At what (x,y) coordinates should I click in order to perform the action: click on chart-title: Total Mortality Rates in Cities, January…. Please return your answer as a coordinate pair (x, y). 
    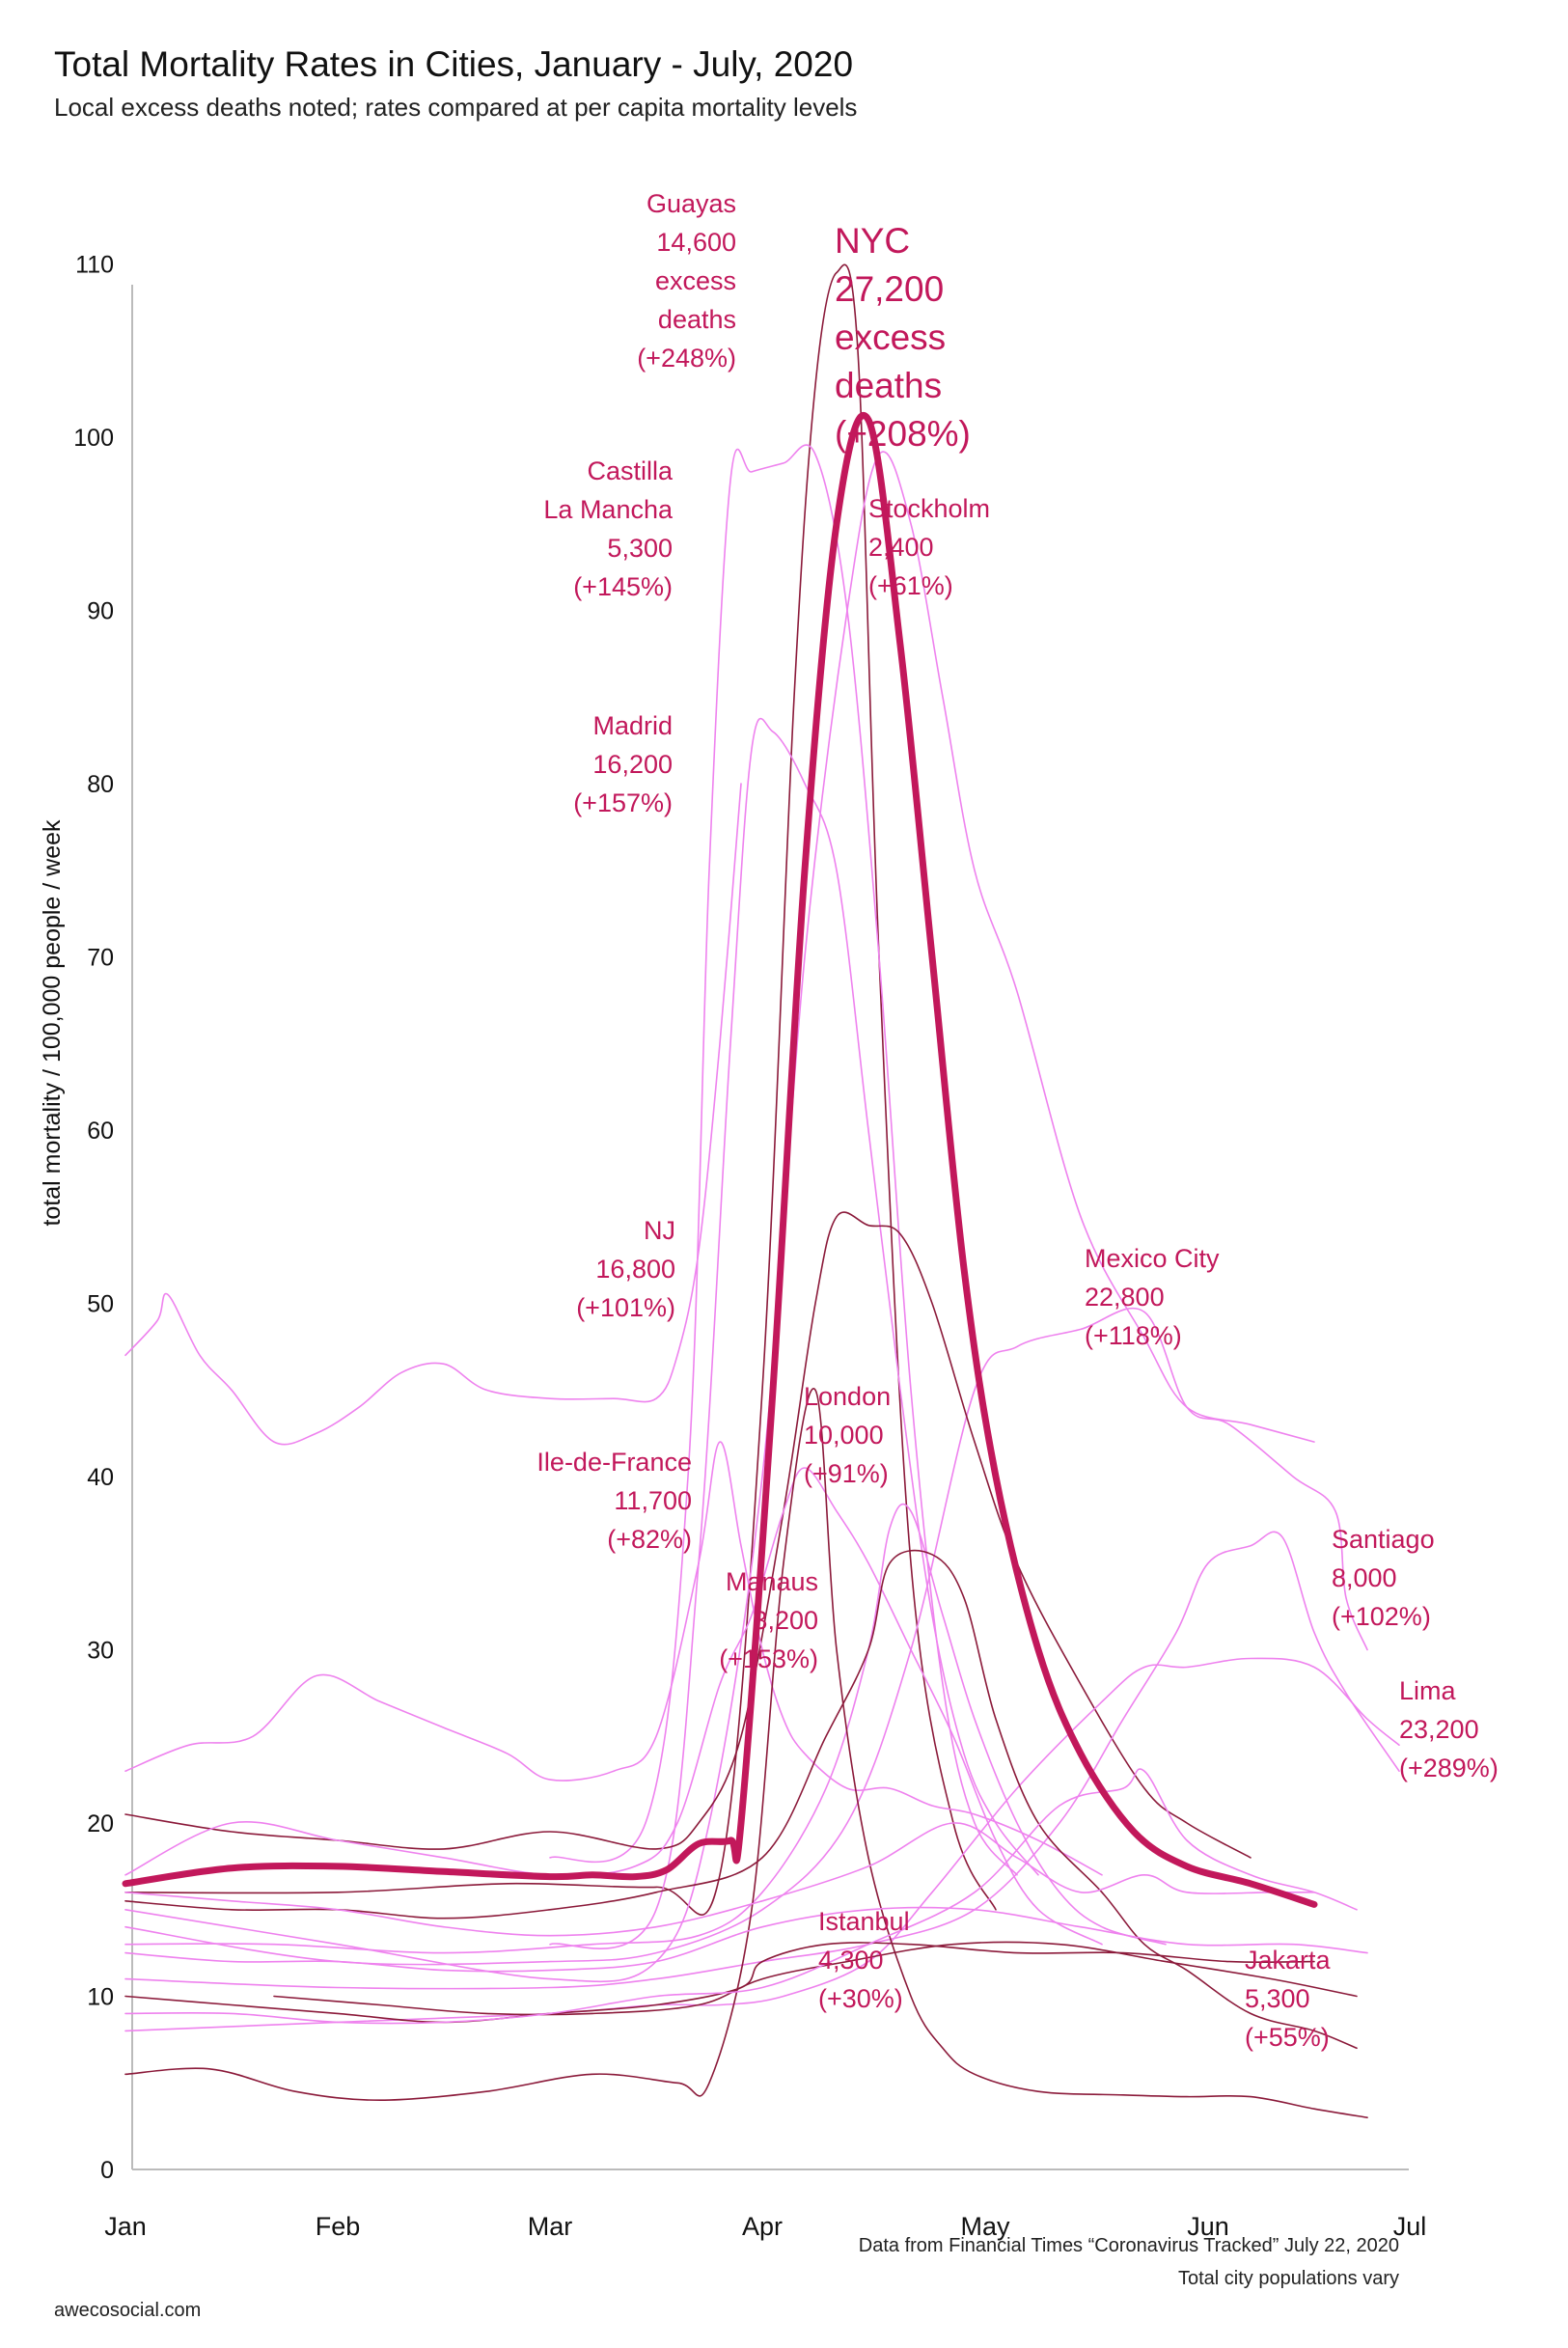
    Looking at the image, I should click on (454, 64).